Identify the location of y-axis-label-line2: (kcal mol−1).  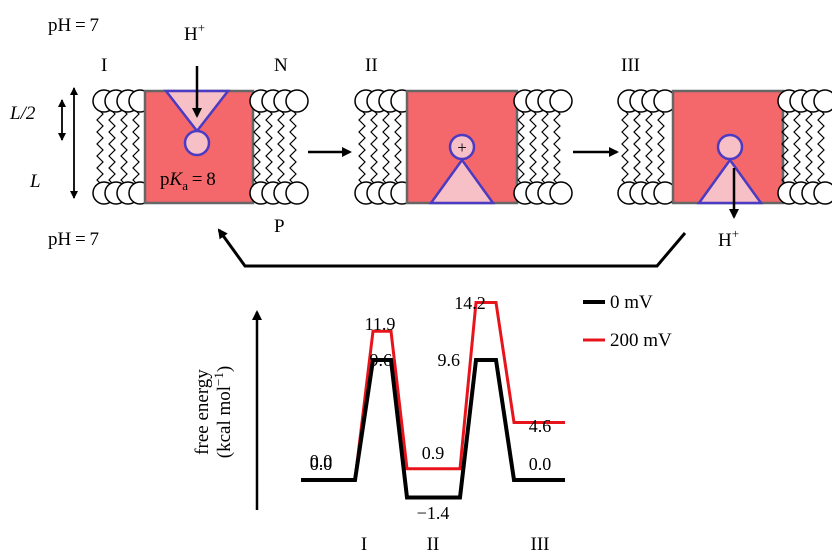
(223, 412).